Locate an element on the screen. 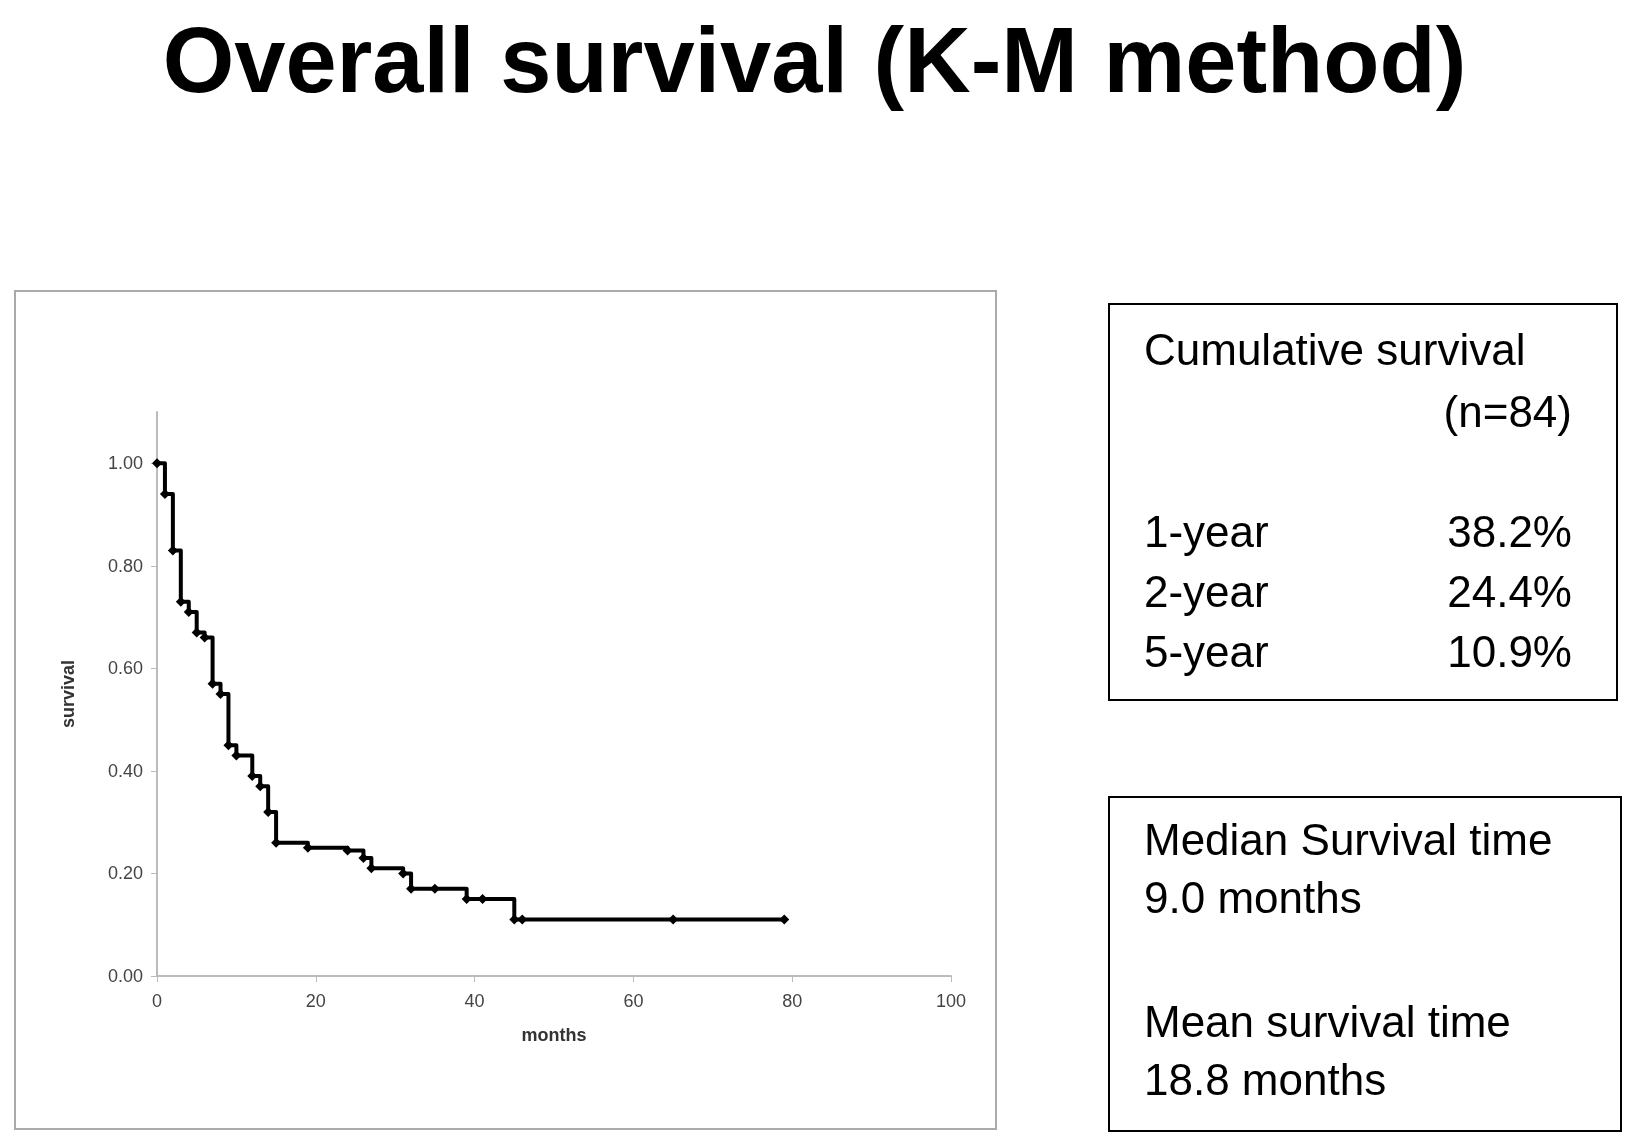  text: 18.8 months is located at coordinates (1265, 1079).